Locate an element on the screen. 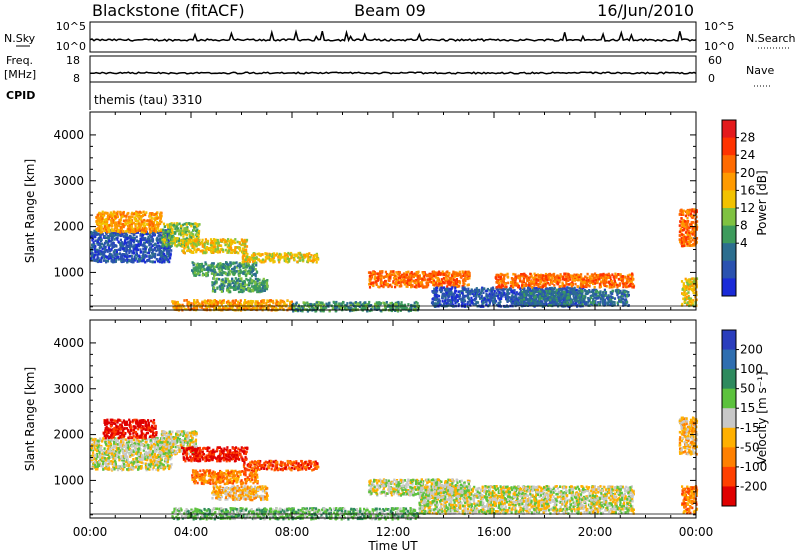 The image size is (800, 554). nave-label: Nave is located at coordinates (760, 70).